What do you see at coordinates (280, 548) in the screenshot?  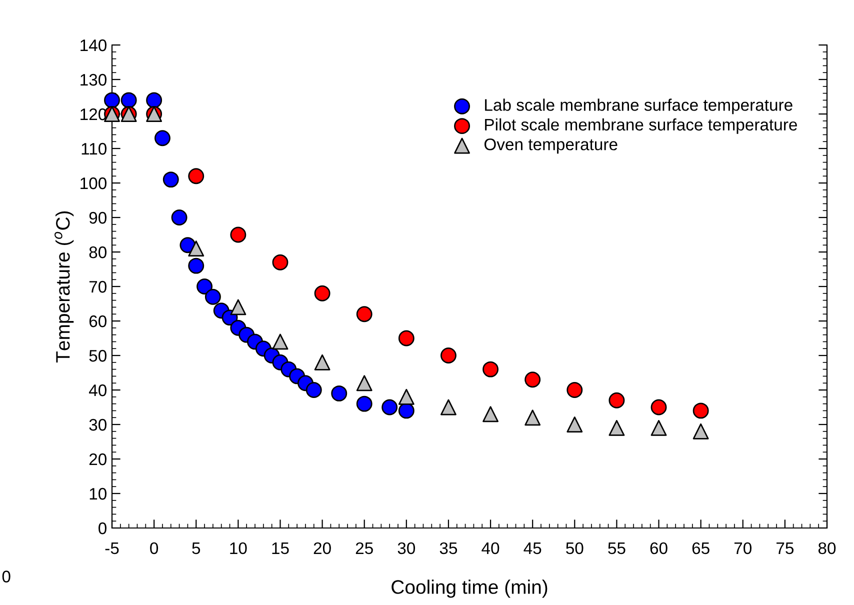 I see `x-tick-label: 15` at bounding box center [280, 548].